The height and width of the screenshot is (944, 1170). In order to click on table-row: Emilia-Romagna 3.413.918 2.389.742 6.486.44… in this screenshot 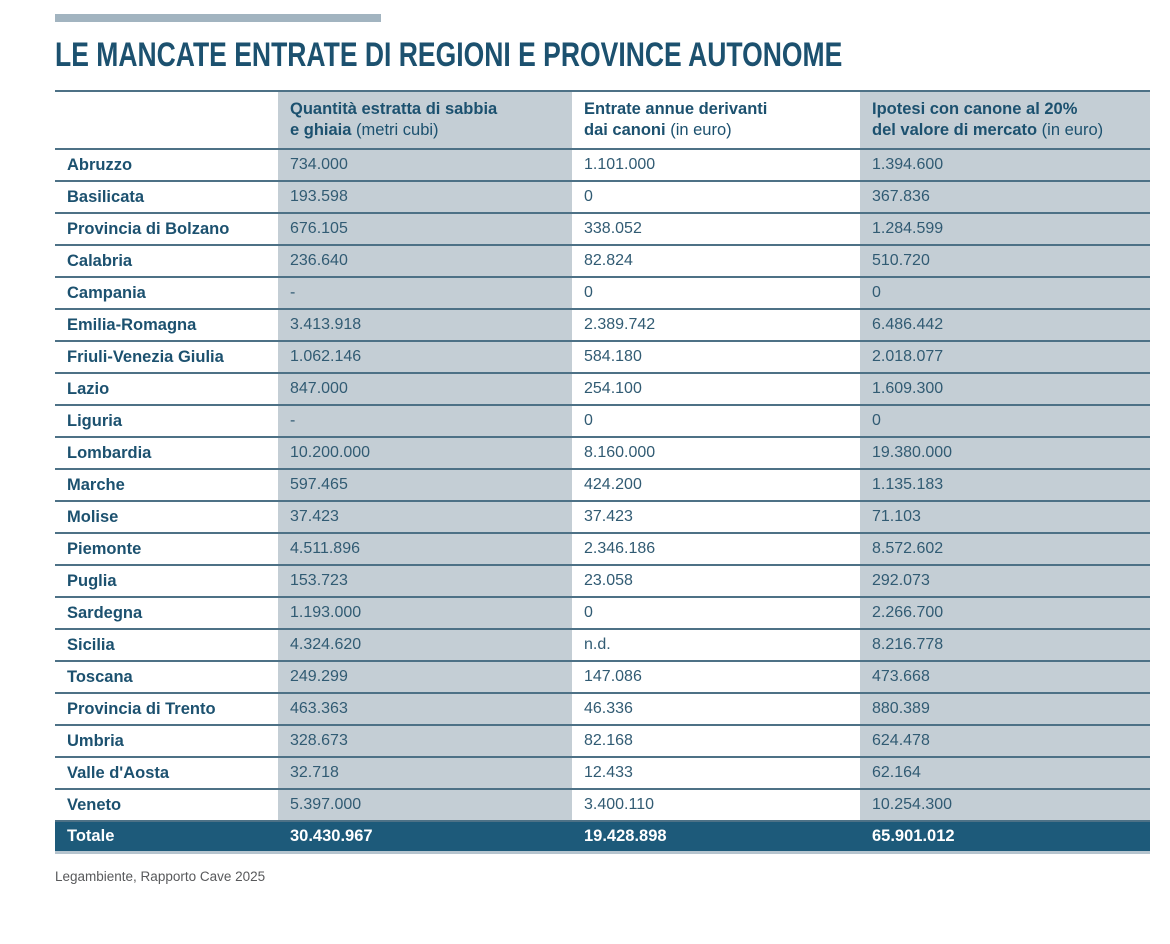, I will do `click(602, 325)`.